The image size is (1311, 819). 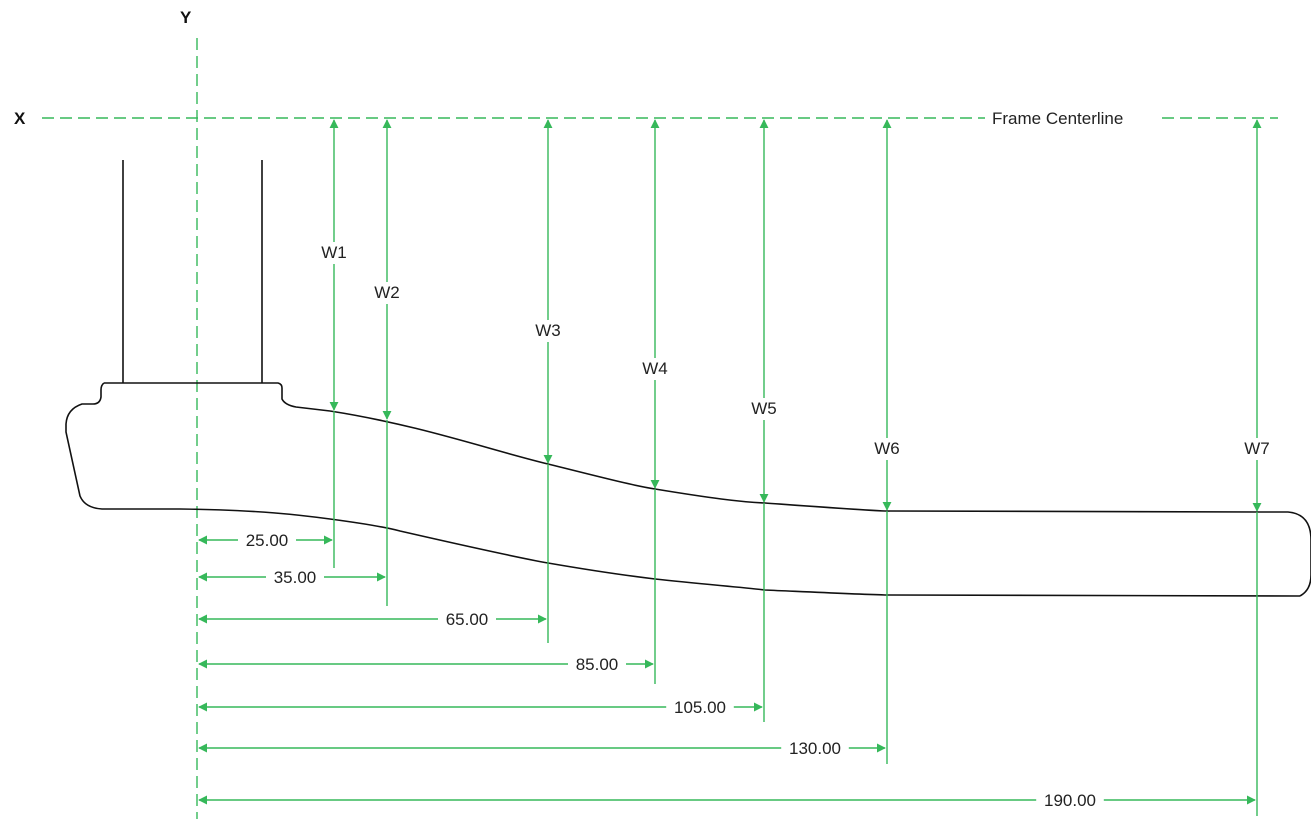 I want to click on width-label-w6: W6, so click(x=887, y=448).